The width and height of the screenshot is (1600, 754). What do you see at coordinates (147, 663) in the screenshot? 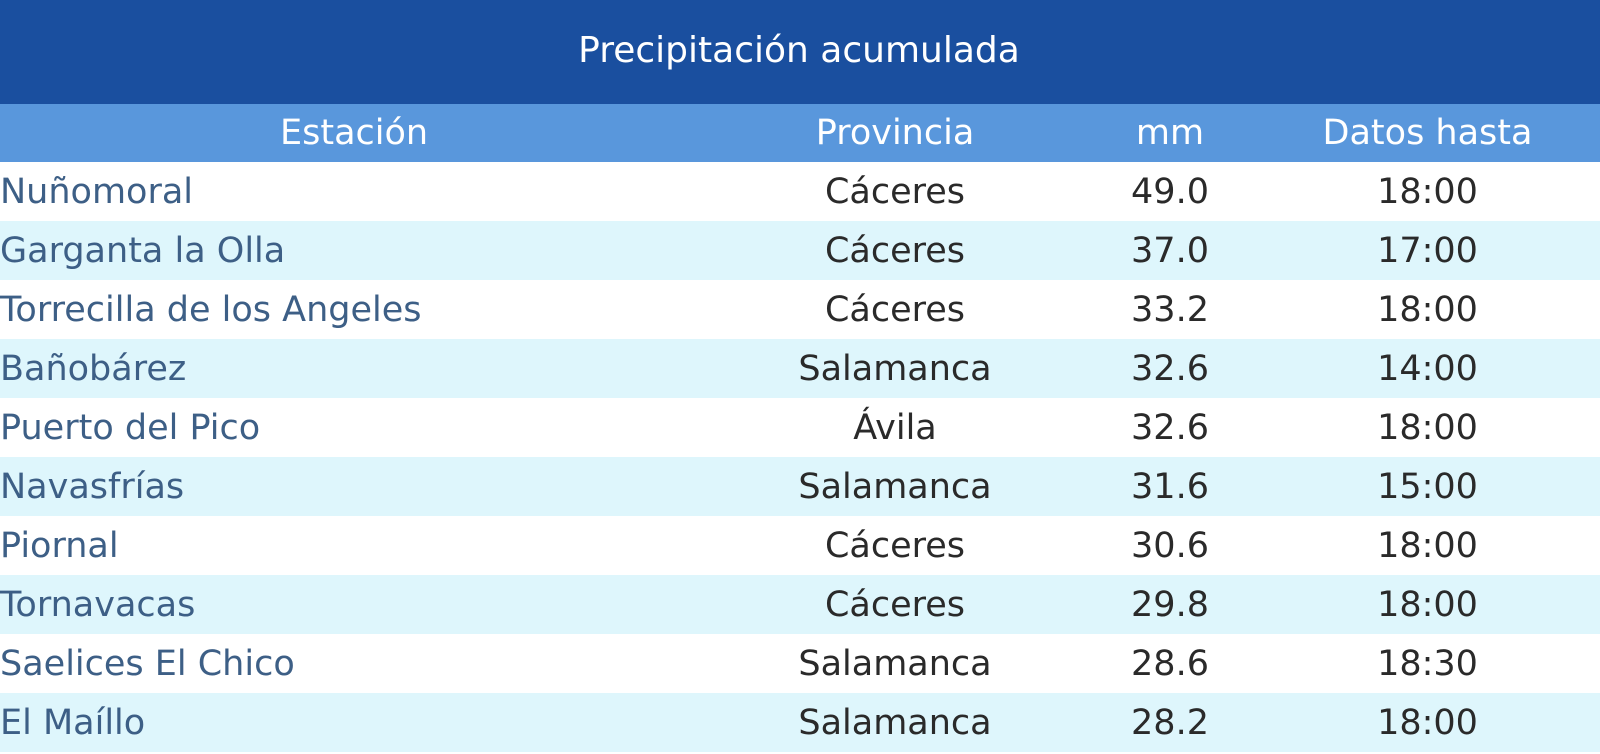
I see `station-cell: Saelices El Chico` at bounding box center [147, 663].